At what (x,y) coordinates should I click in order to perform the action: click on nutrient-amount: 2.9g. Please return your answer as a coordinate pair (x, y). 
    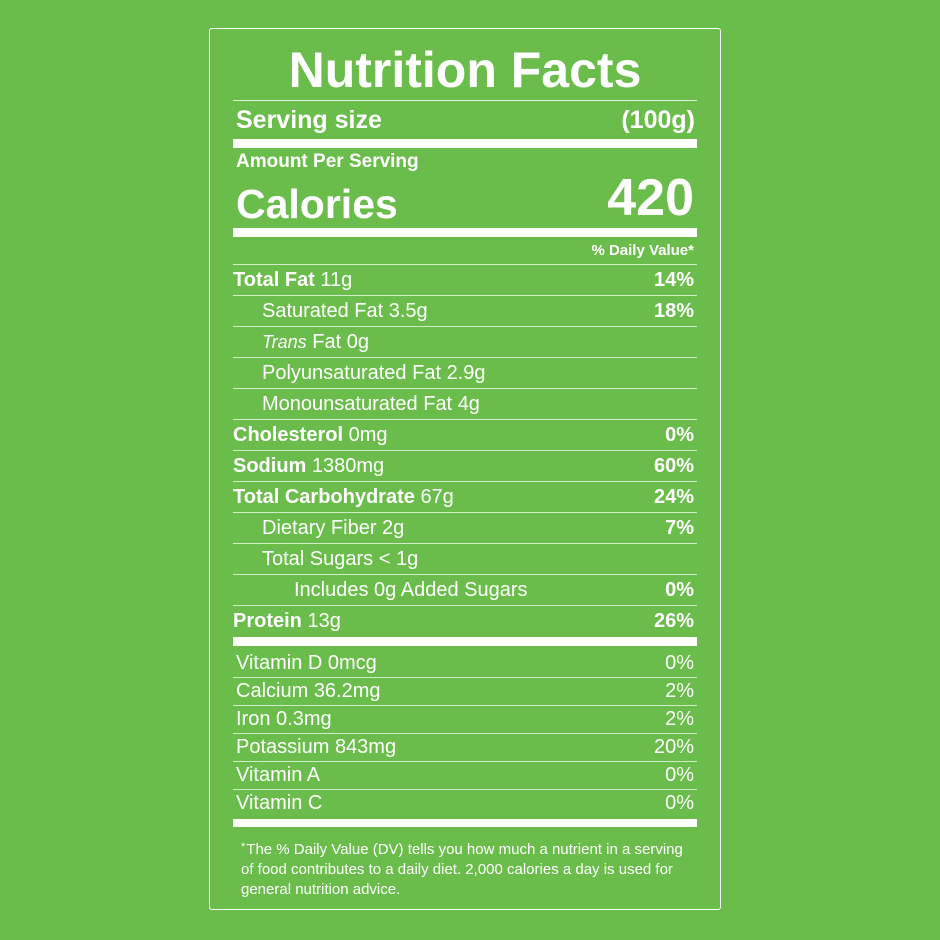
    Looking at the image, I should click on (466, 372).